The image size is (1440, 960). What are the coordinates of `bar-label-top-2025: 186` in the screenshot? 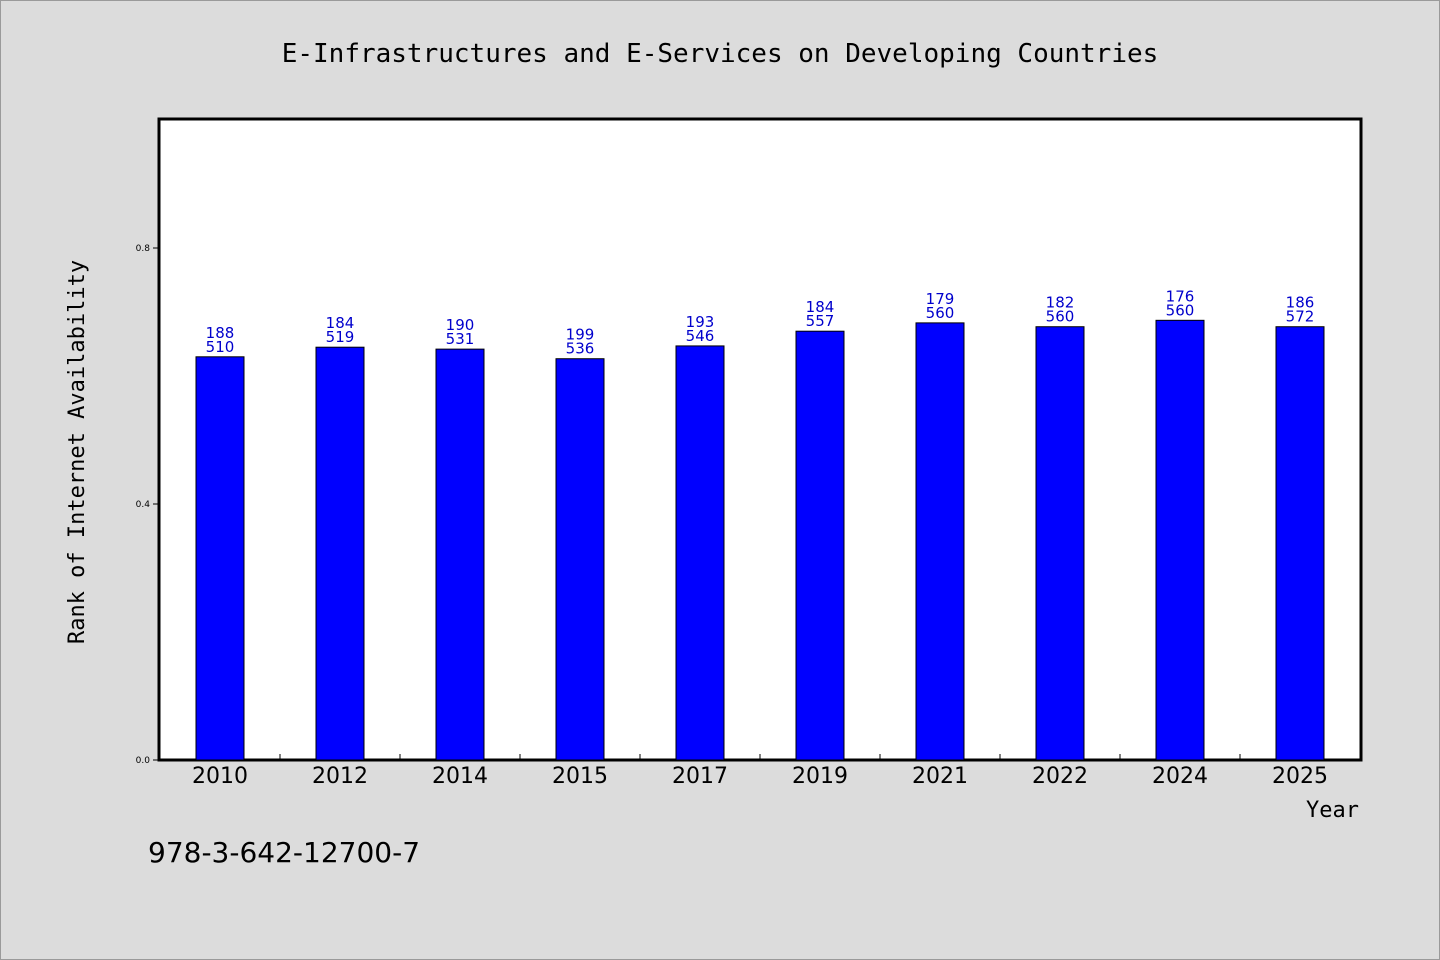 It's located at (1300, 303).